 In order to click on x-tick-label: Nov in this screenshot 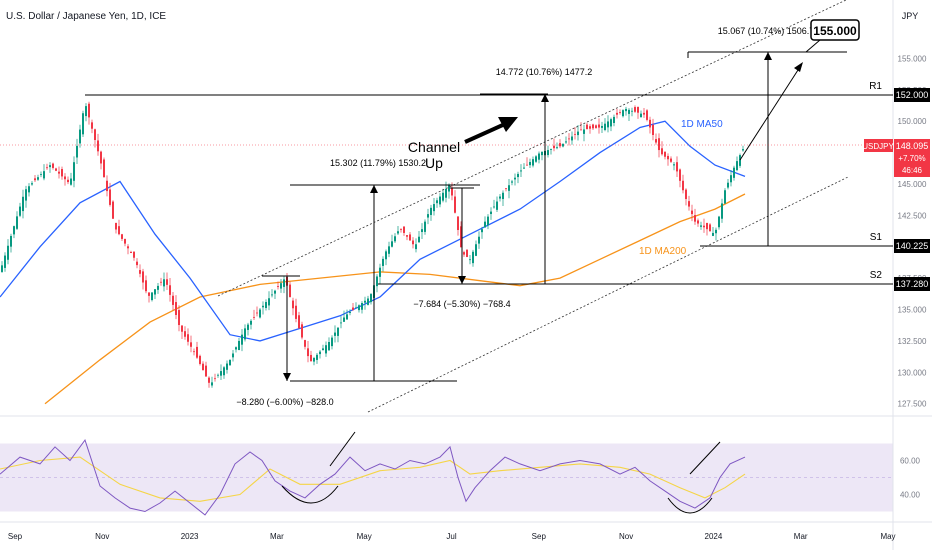, I will do `click(102, 536)`.